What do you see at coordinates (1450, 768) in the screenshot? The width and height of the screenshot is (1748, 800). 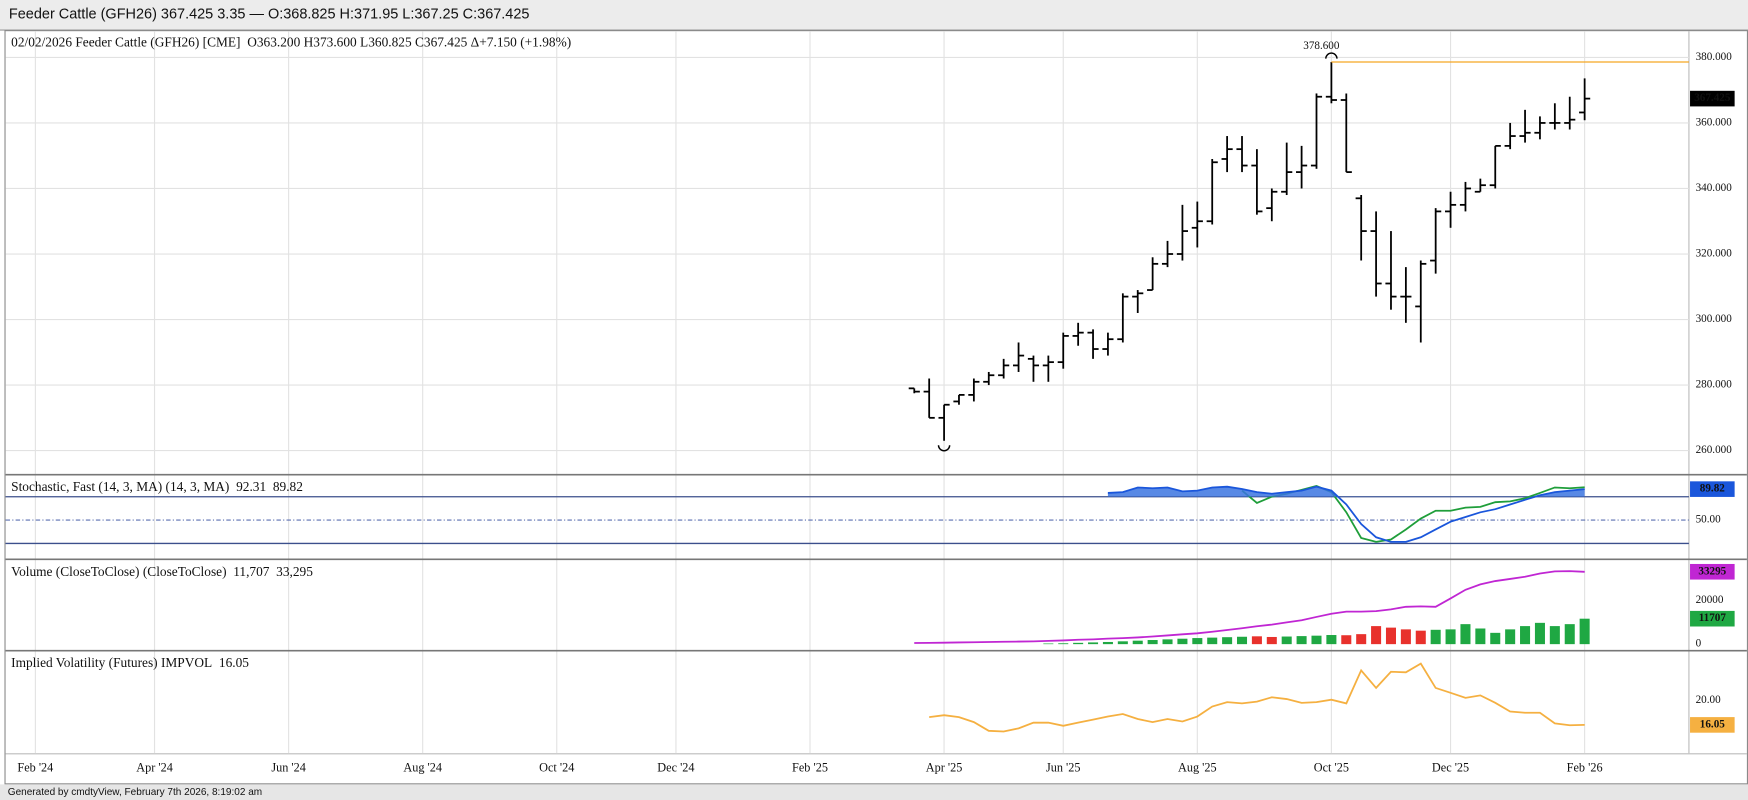 I see `x-tick-label: Dec '25` at bounding box center [1450, 768].